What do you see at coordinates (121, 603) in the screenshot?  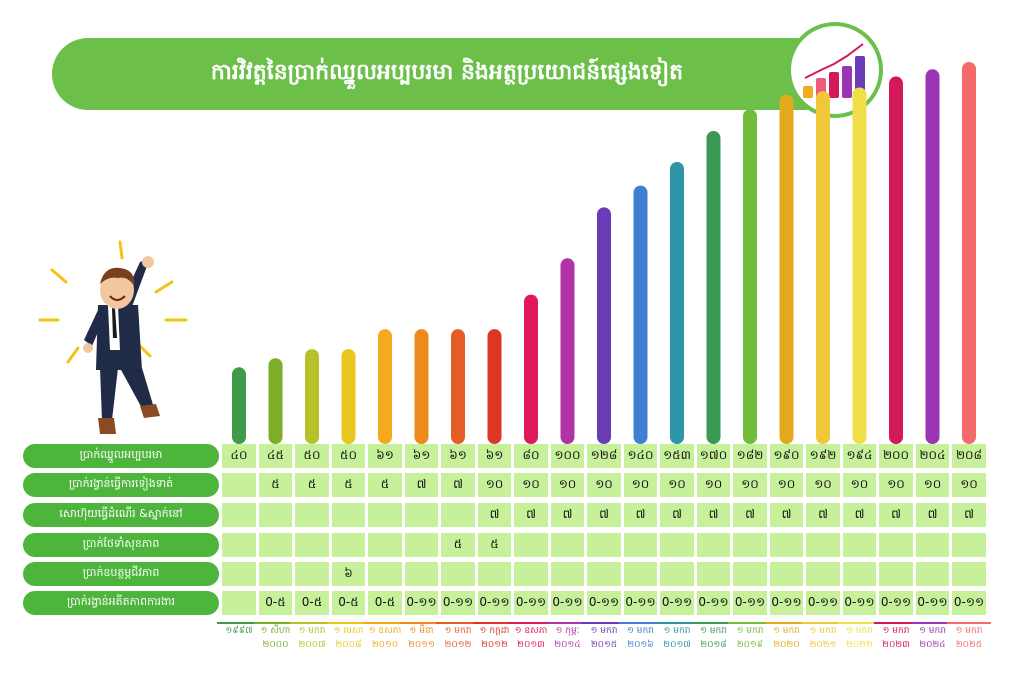 I see `row-label-5: ប្រាក់រង្វាន់អតីតភាពការងារ` at bounding box center [121, 603].